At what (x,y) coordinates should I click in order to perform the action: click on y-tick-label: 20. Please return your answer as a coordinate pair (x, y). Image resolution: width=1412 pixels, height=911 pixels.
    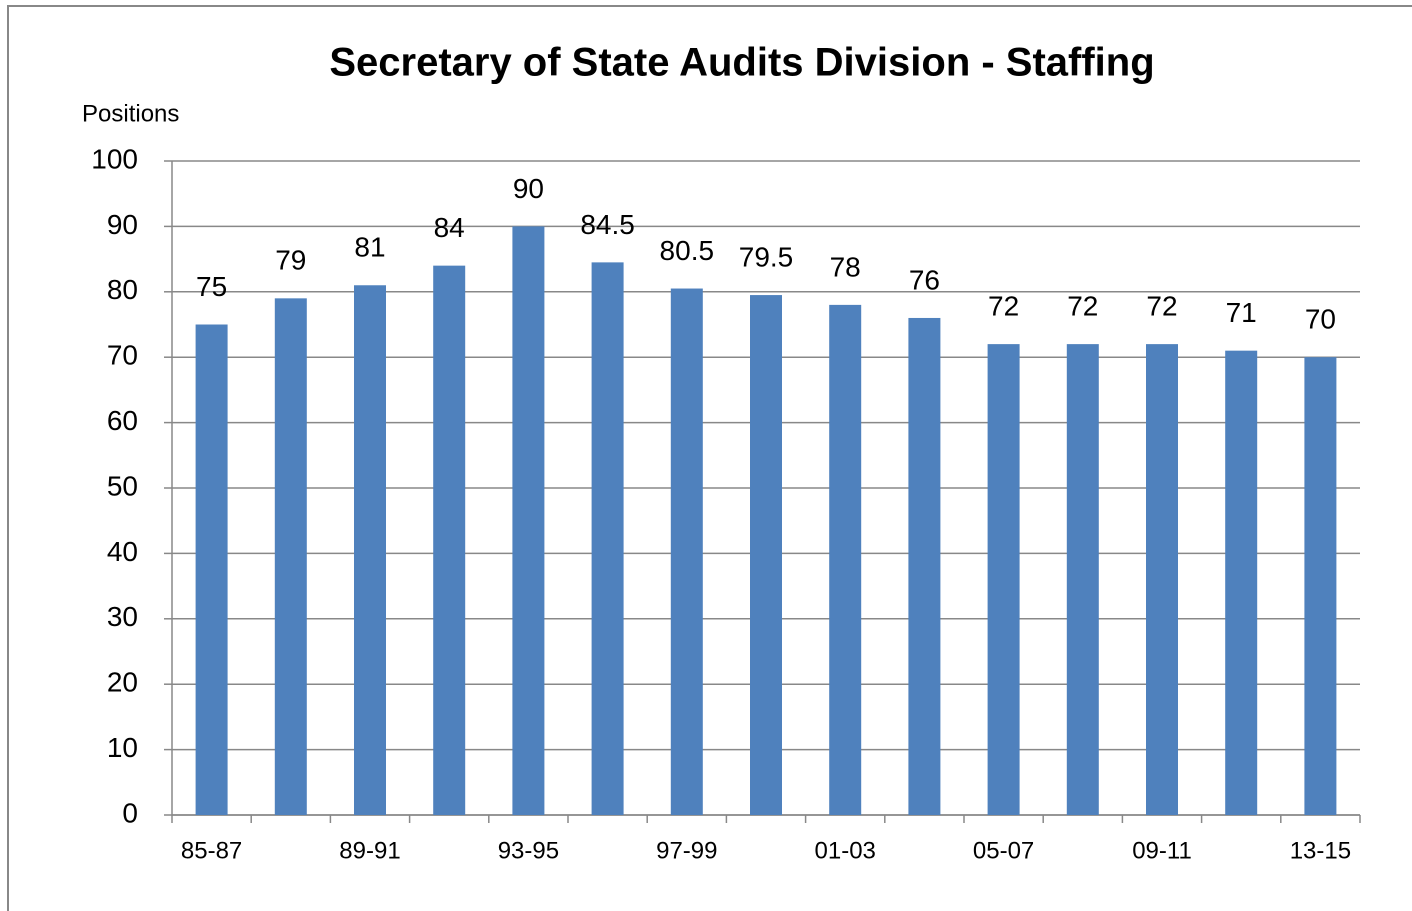
    Looking at the image, I should click on (122, 682).